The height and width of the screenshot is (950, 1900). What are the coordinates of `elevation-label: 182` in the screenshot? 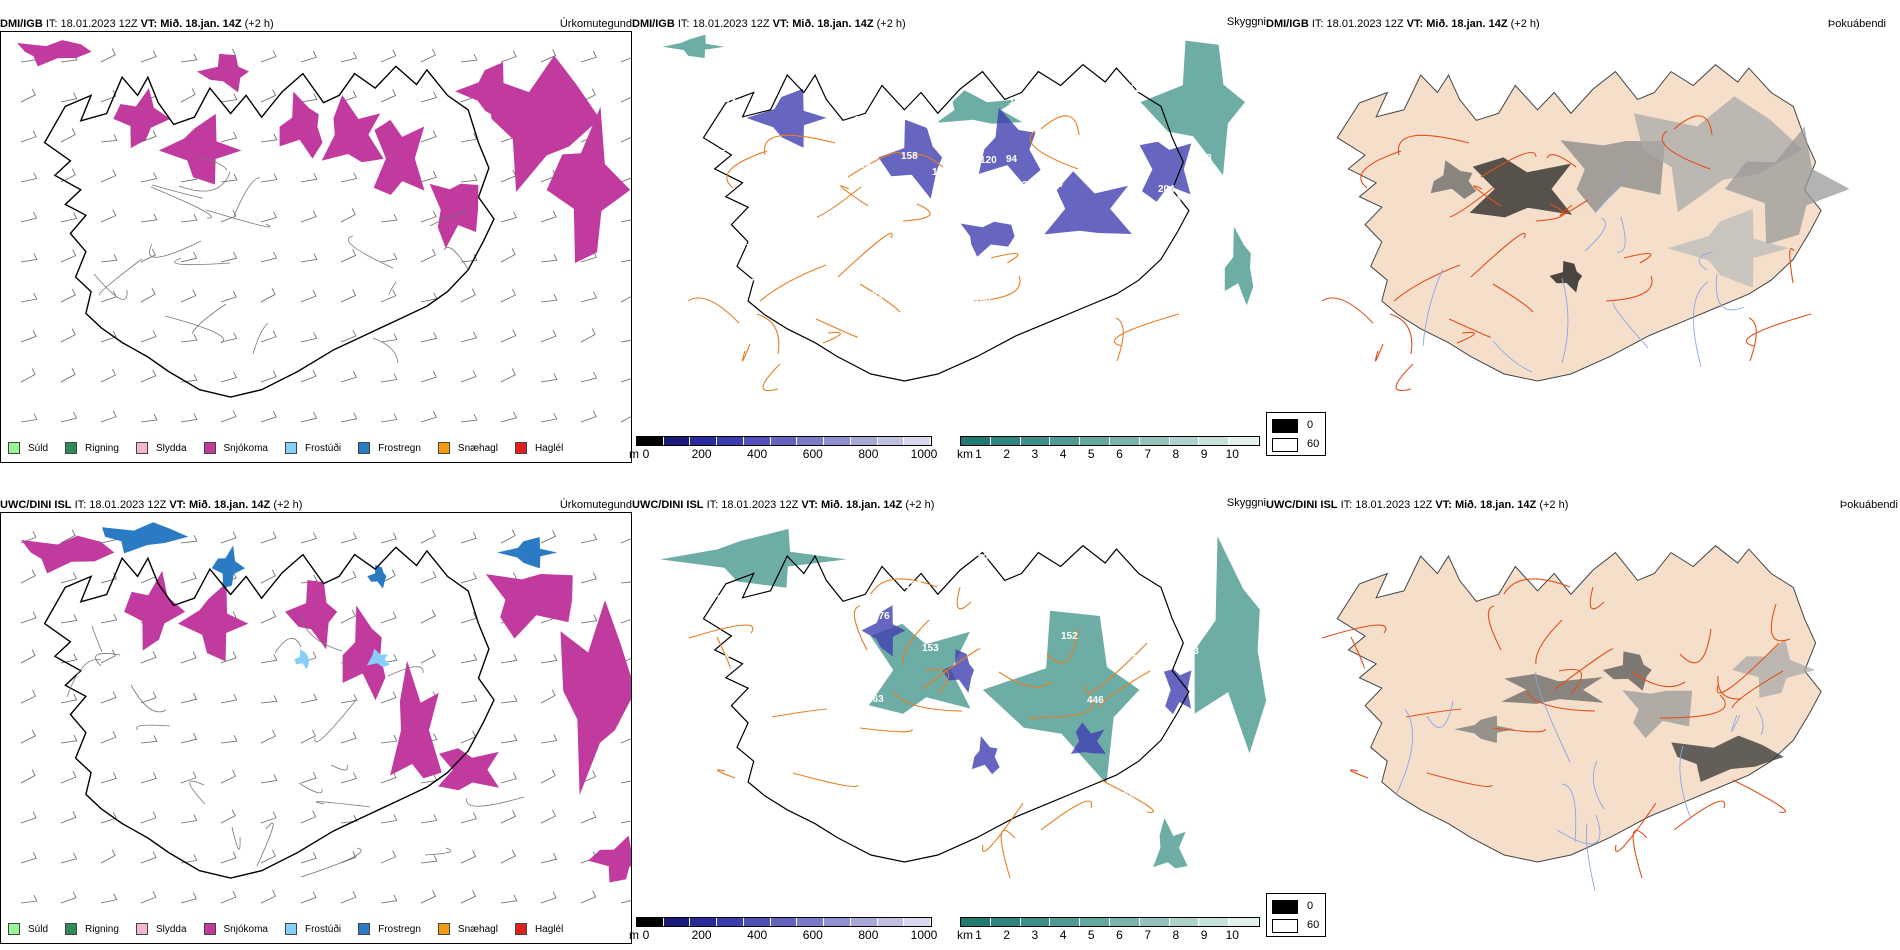 It's located at (970, 796).